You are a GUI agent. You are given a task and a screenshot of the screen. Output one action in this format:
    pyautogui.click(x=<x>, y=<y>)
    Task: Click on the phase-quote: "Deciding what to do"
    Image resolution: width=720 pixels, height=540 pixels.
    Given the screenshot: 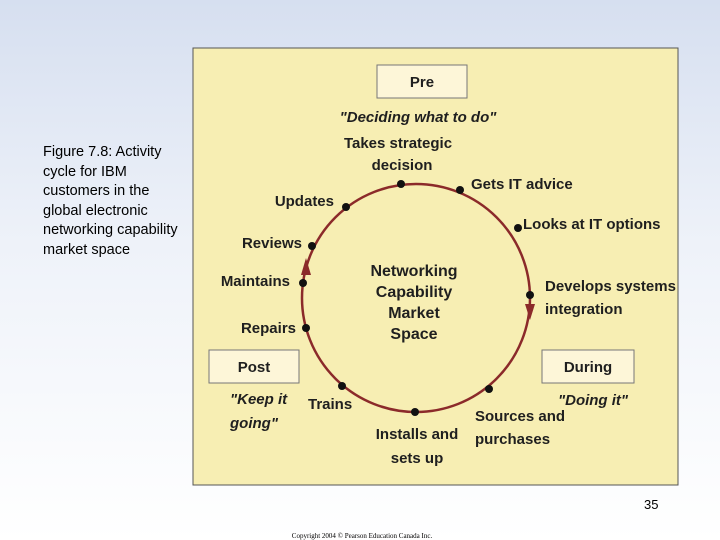 What is the action you would take?
    pyautogui.click(x=419, y=117)
    